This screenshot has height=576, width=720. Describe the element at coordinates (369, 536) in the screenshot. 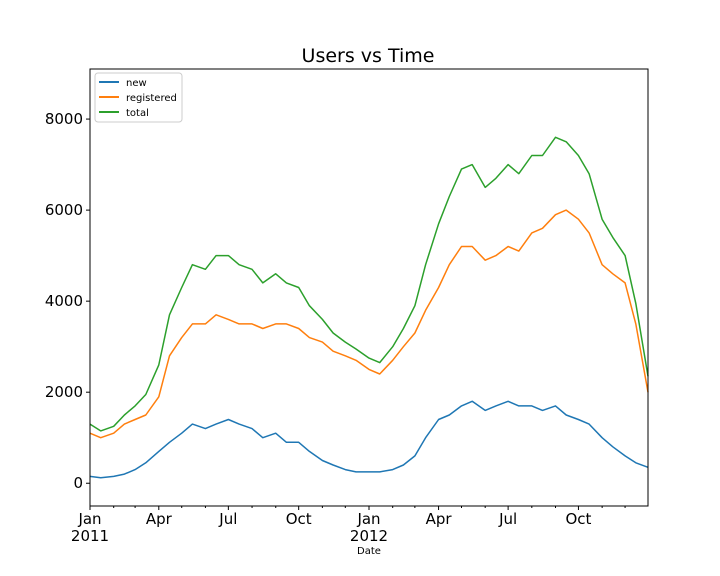

I see `x-tick-year-label: 2012` at that location.